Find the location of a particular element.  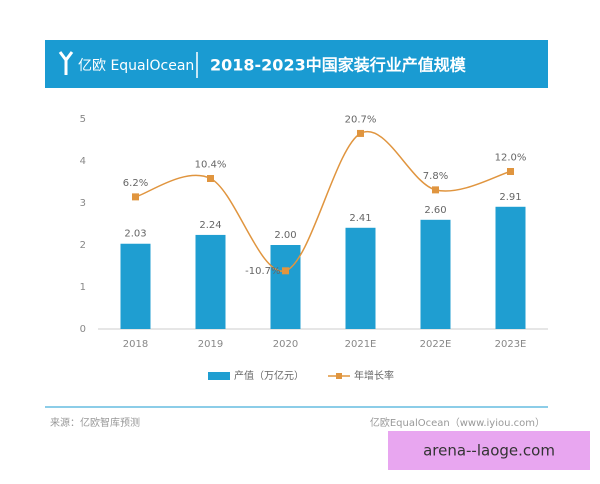

logo-text: 亿欧 EqualOcean is located at coordinates (136, 66).